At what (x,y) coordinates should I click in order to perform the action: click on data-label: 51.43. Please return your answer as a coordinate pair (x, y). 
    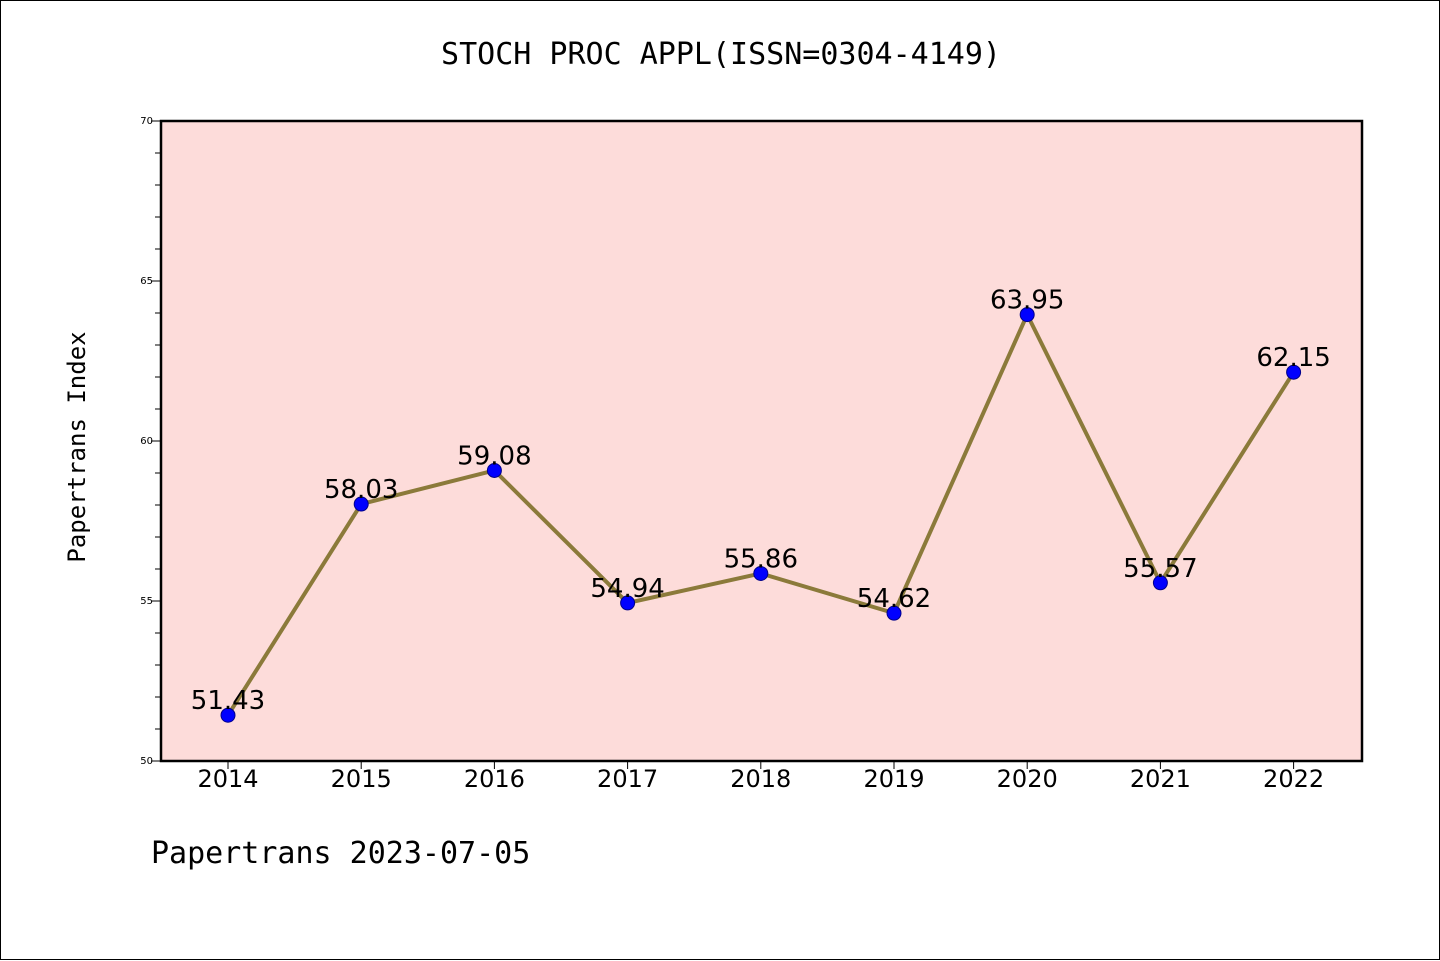
    Looking at the image, I should click on (228, 701).